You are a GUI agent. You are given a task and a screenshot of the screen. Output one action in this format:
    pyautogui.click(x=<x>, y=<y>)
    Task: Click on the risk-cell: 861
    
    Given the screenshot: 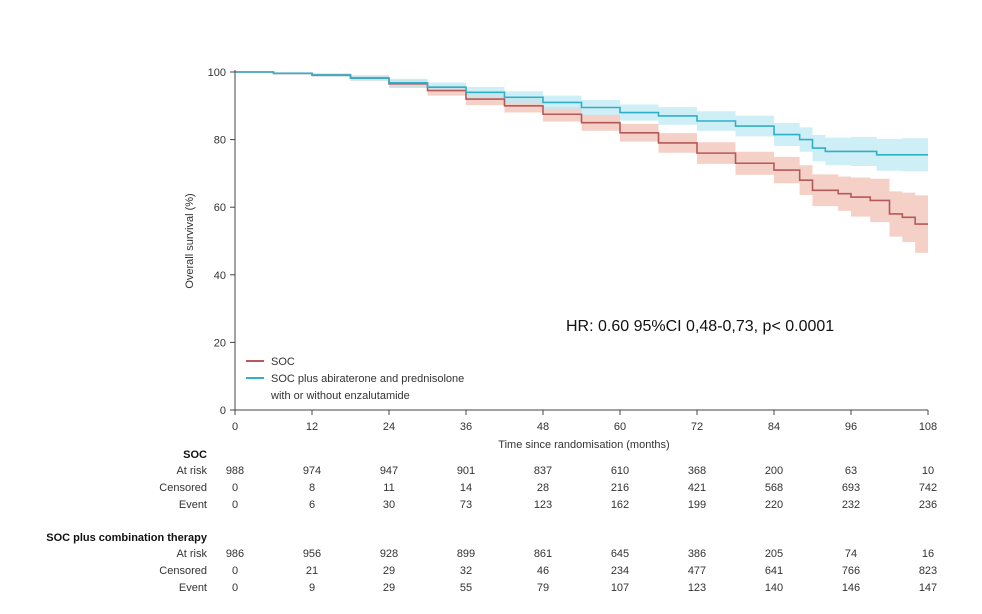 What is the action you would take?
    pyautogui.click(x=543, y=554)
    